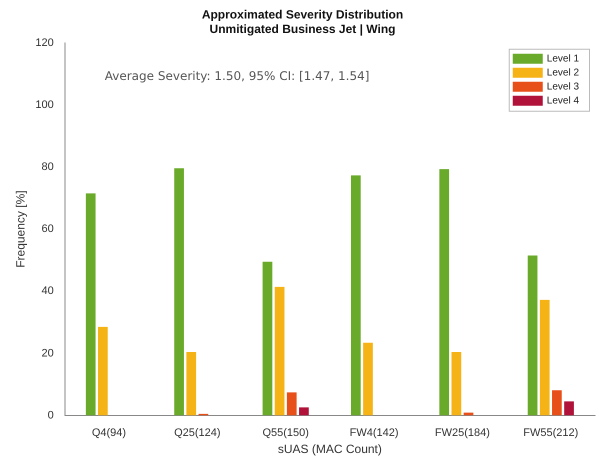 The height and width of the screenshot is (461, 599). What do you see at coordinates (563, 87) in the screenshot?
I see `legend-label: Level 3` at bounding box center [563, 87].